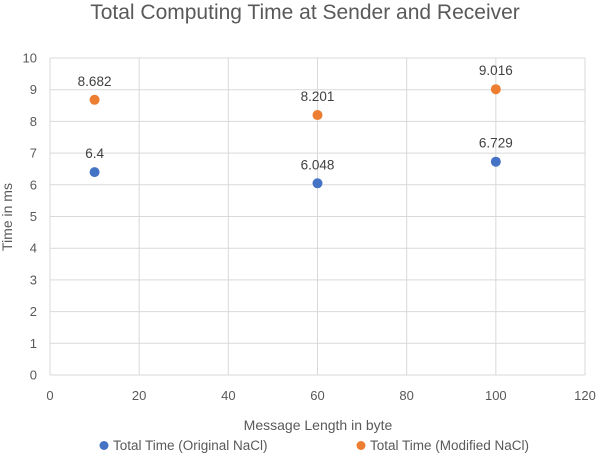 The height and width of the screenshot is (458, 600). Describe the element at coordinates (585, 395) in the screenshot. I see `x-tick-label: 120` at that location.